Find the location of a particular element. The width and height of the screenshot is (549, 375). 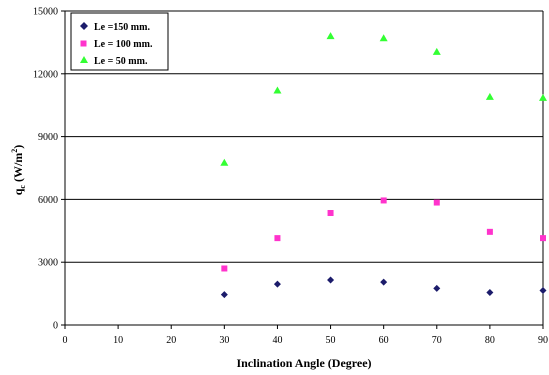

x-tick-label: 40 is located at coordinates (277, 340).